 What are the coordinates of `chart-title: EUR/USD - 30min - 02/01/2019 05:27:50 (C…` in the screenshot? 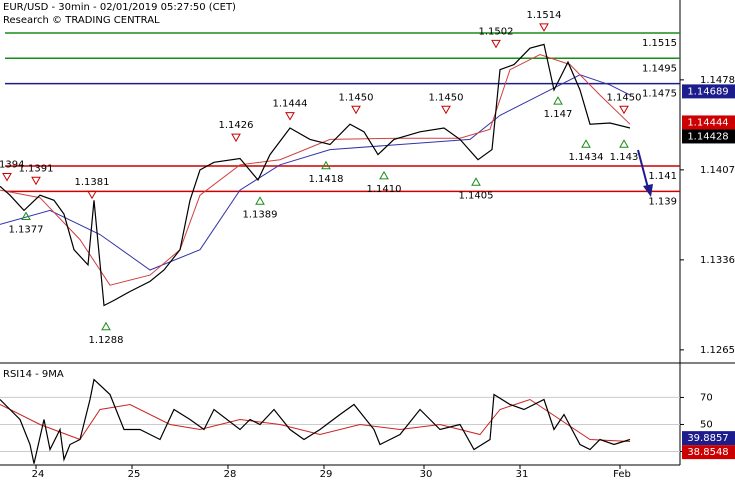 It's located at (119, 7).